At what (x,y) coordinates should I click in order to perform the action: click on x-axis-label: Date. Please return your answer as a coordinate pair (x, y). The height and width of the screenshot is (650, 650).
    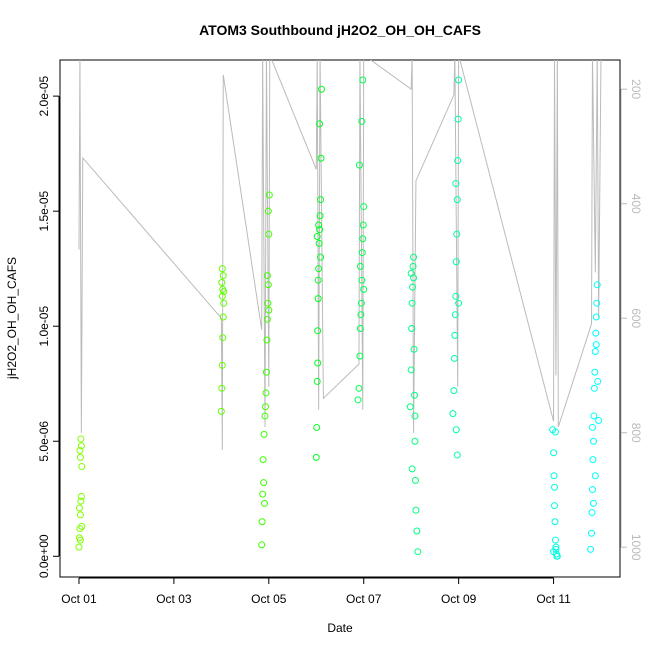
    Looking at the image, I should click on (340, 628).